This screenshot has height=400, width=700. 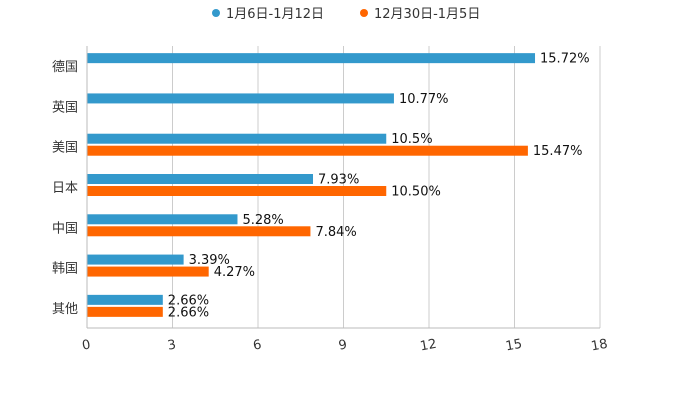 I want to click on x-tick-label: 0, so click(x=86, y=345).